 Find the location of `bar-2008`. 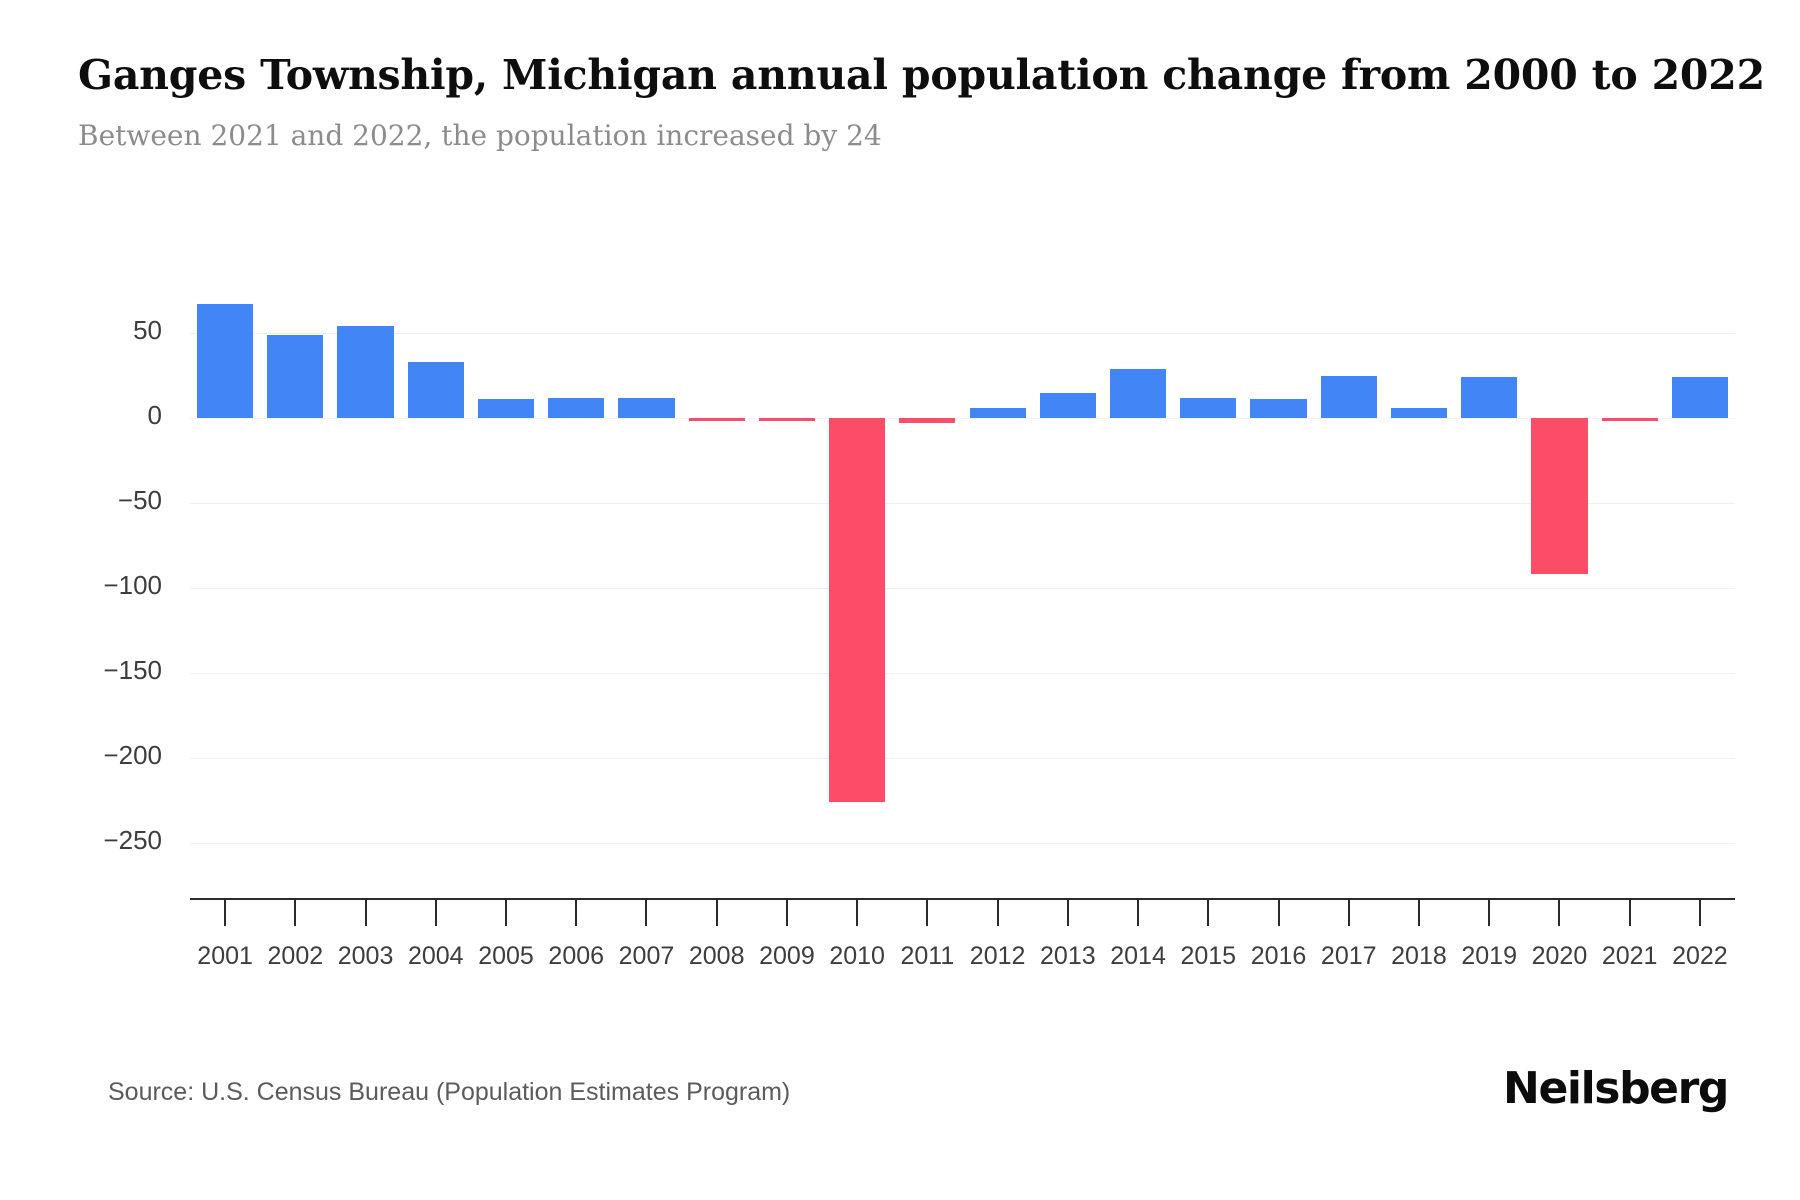

bar-2008 is located at coordinates (716, 419).